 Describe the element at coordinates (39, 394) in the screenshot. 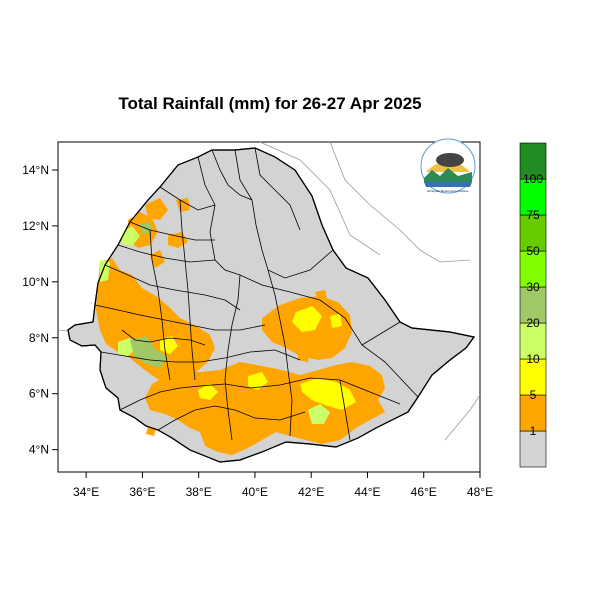

I see `y-tick-label: 6°N` at that location.